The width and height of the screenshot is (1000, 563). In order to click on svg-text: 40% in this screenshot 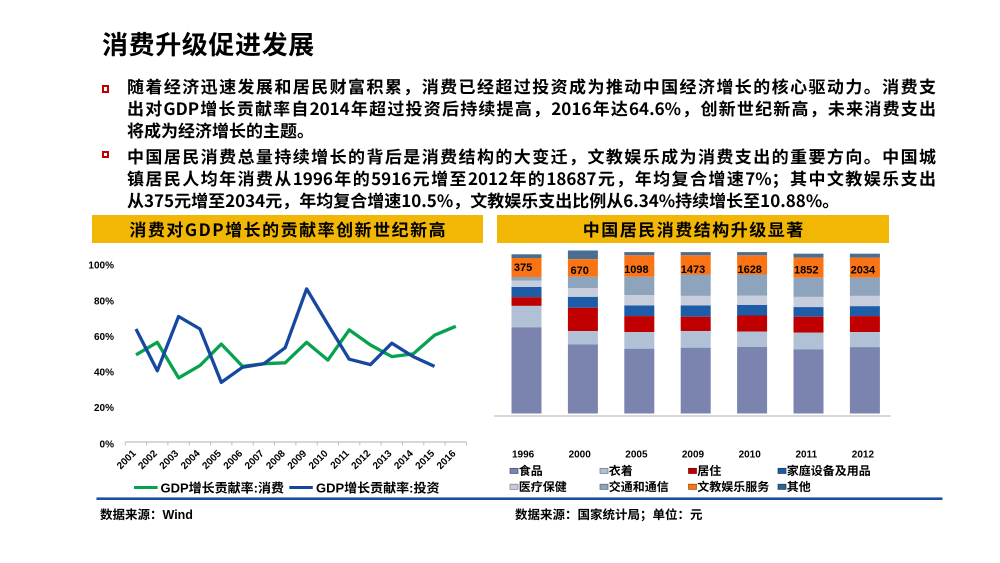, I will do `click(104, 373)`.